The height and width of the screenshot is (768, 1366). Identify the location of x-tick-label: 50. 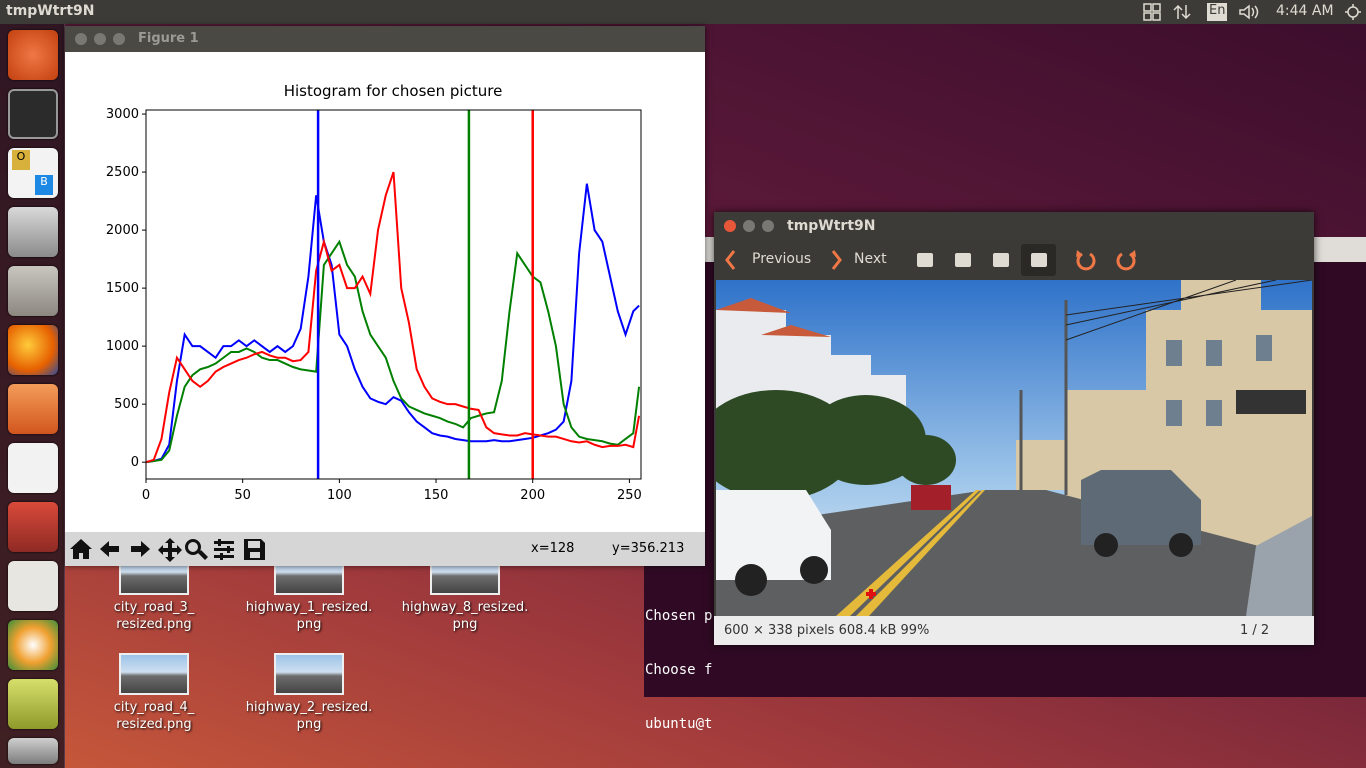
(242, 495).